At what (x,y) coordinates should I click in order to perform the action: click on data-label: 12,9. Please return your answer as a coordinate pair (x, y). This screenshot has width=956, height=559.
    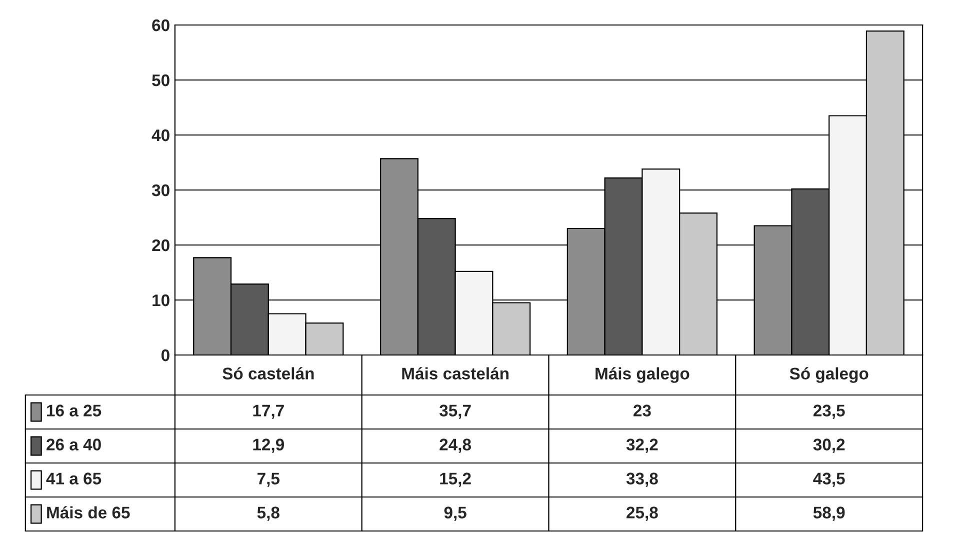
    Looking at the image, I should click on (268, 445).